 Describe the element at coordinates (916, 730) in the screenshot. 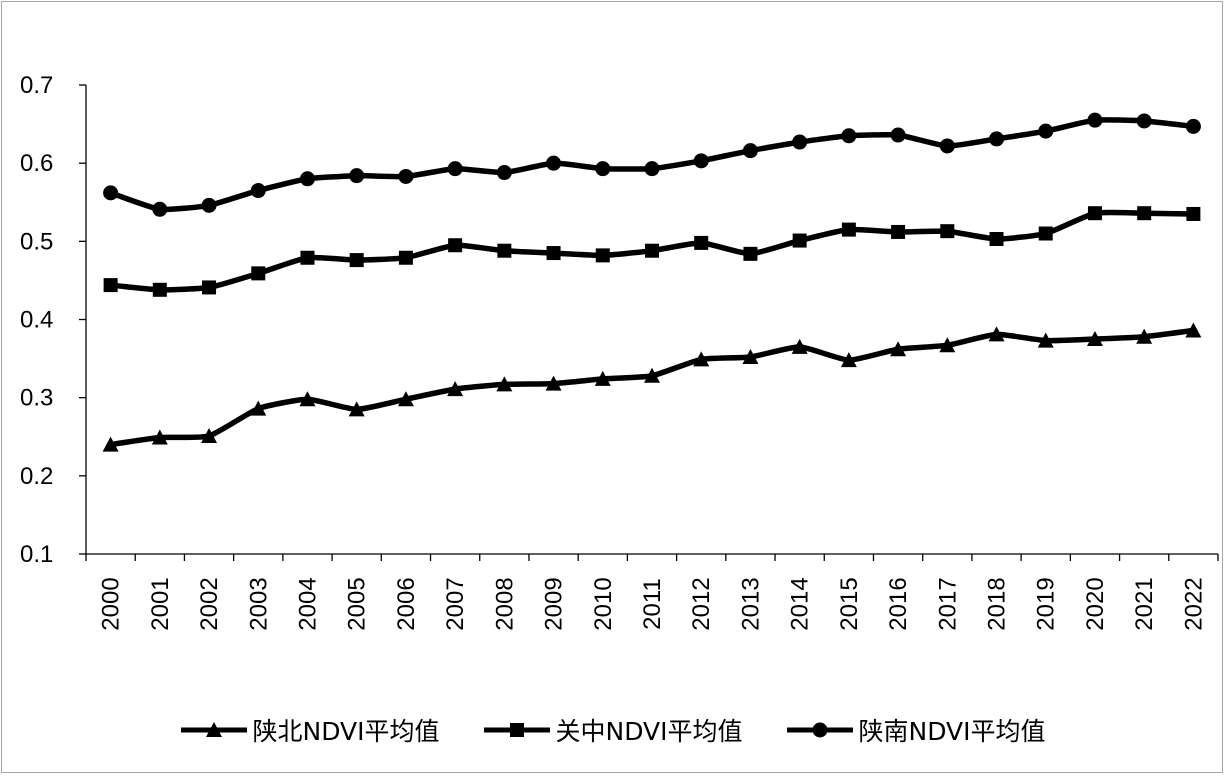

I see `legend-item-south: 陕南NDVI平均值` at that location.